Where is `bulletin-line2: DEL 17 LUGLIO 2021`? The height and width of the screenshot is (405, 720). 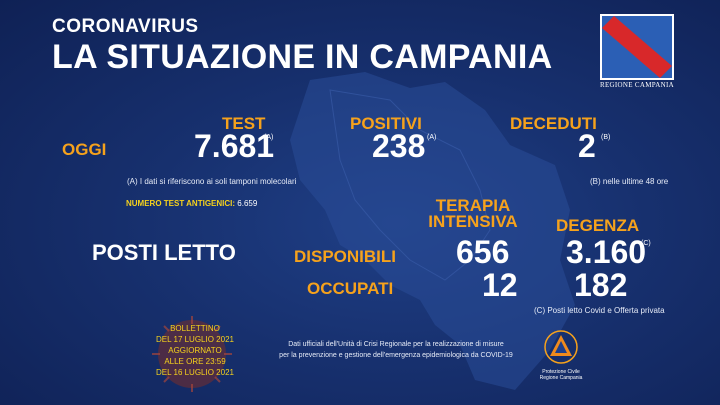
bulletin-line2: DEL 17 LUGLIO 2021 is located at coordinates (195, 339).